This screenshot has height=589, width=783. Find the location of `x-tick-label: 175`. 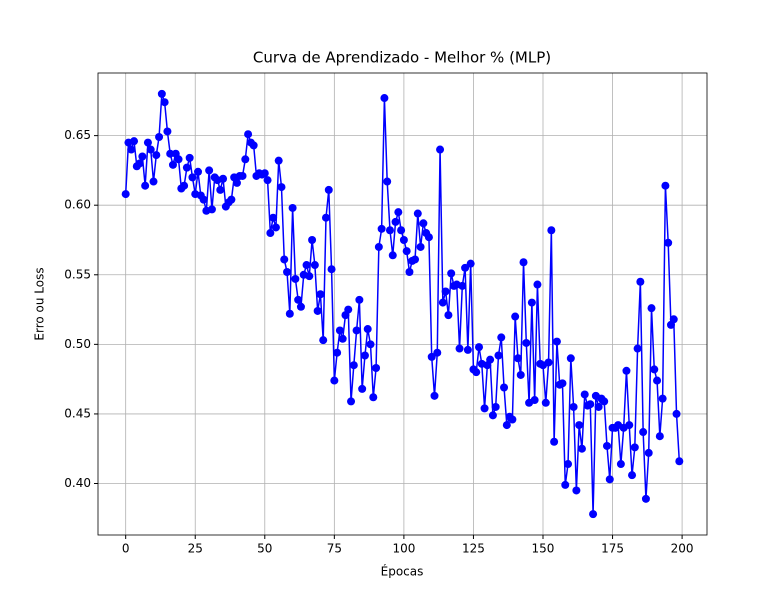

x-tick-label: 175 is located at coordinates (612, 549).